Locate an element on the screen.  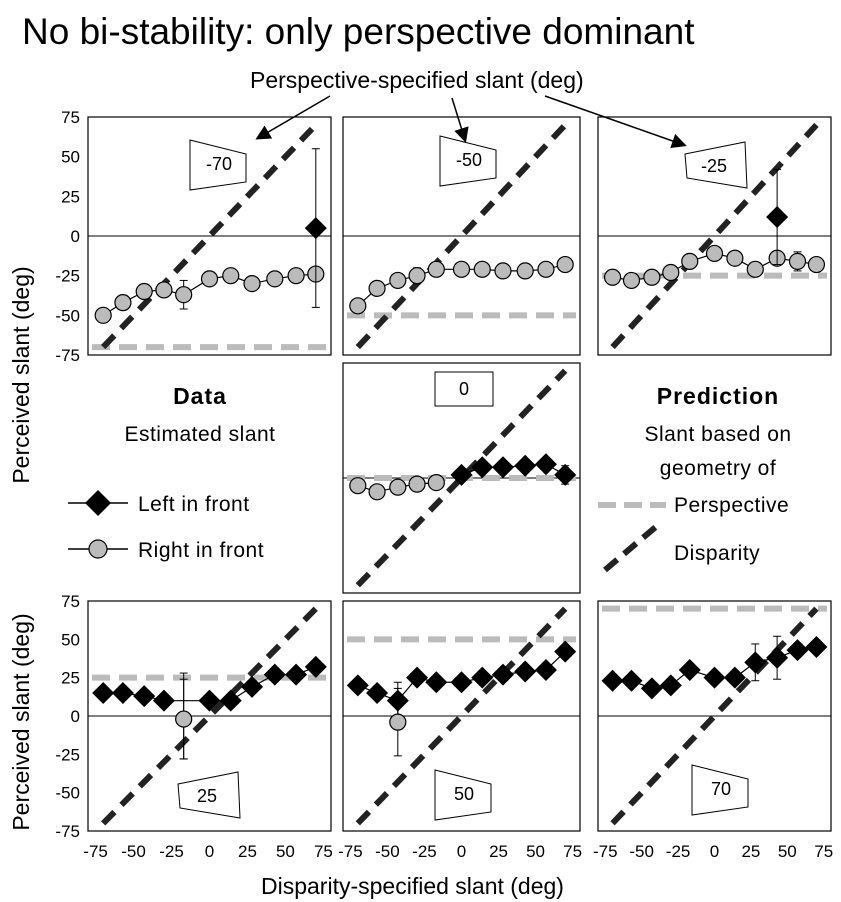
circle-marker-icon is located at coordinates (98, 549).